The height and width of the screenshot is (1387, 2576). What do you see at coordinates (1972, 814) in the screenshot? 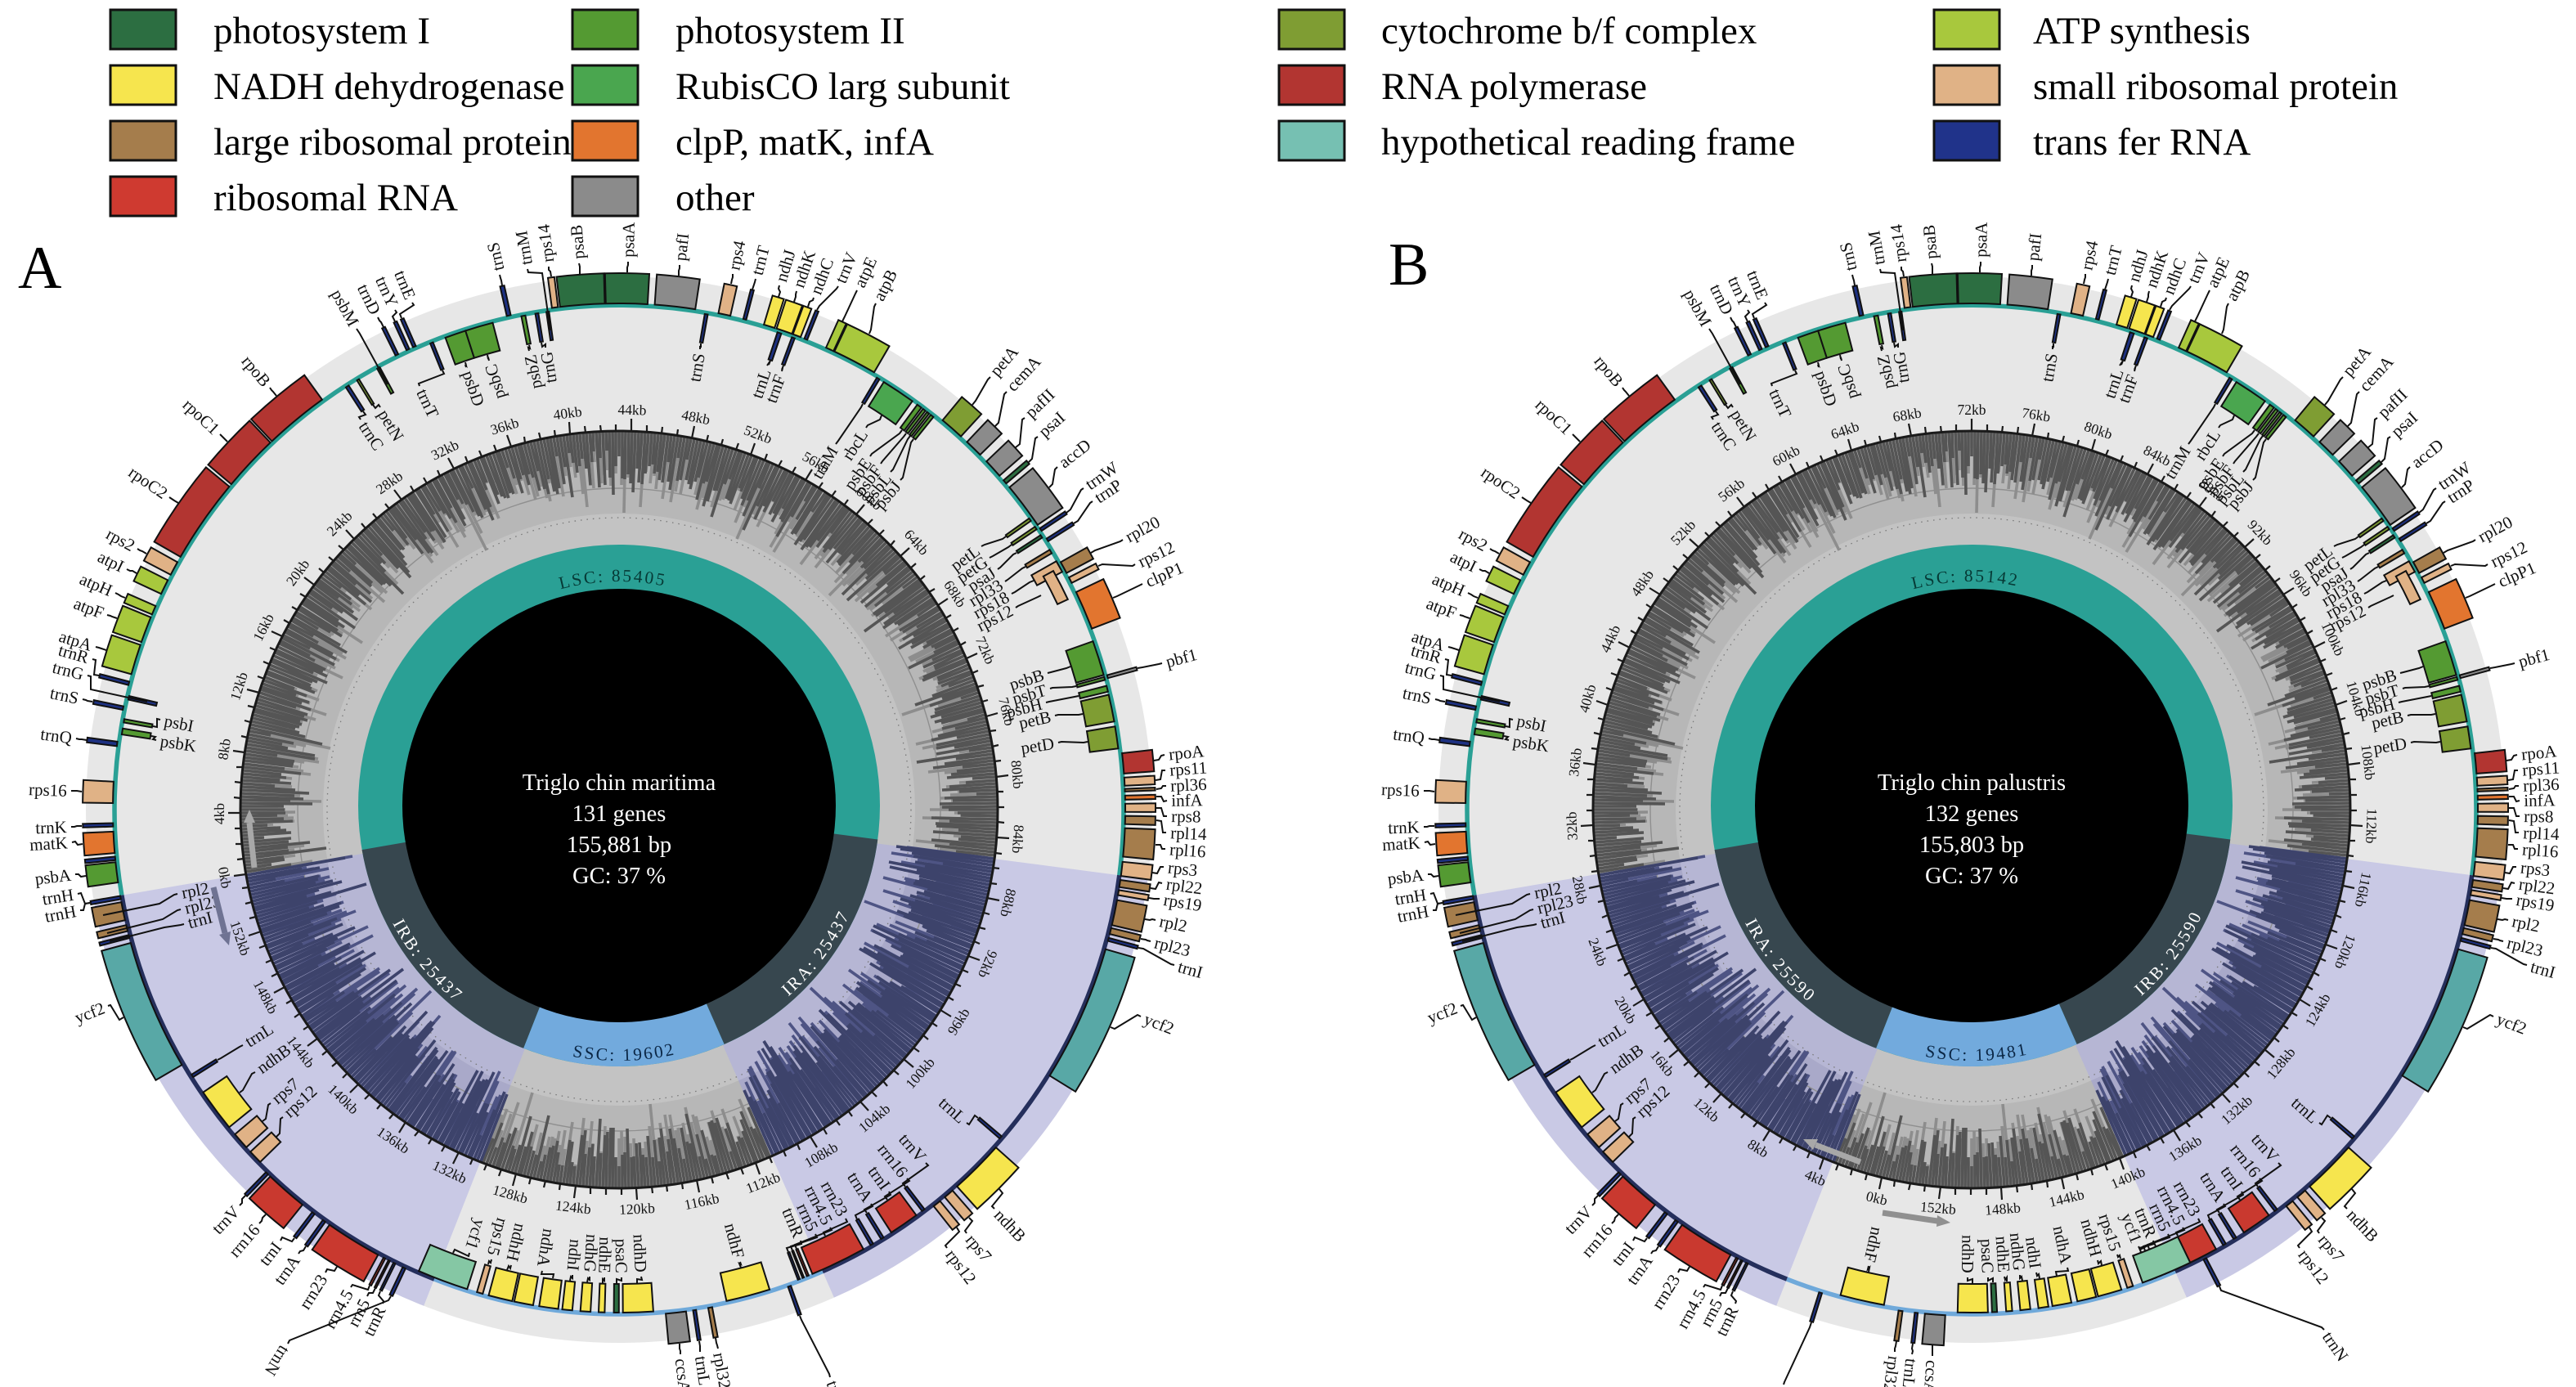
I see `svg-text: 132 genes` at bounding box center [1972, 814].